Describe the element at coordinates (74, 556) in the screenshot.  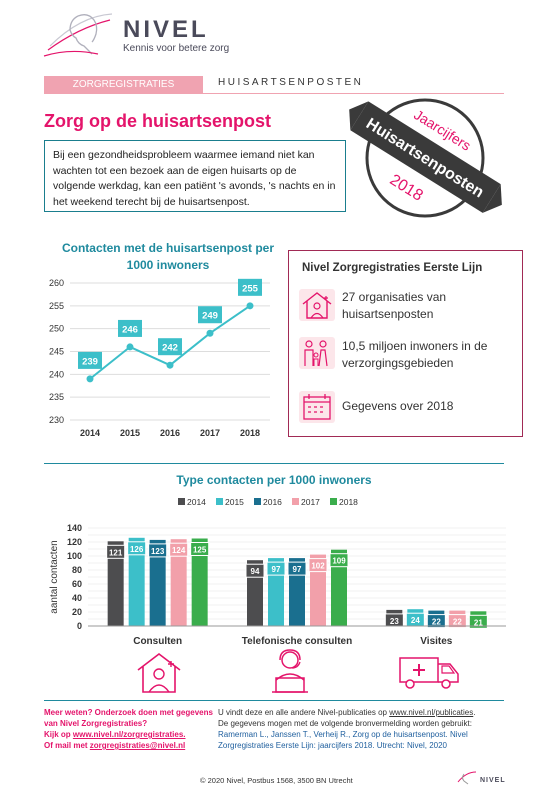
I see `y-tick-label: 100` at that location.